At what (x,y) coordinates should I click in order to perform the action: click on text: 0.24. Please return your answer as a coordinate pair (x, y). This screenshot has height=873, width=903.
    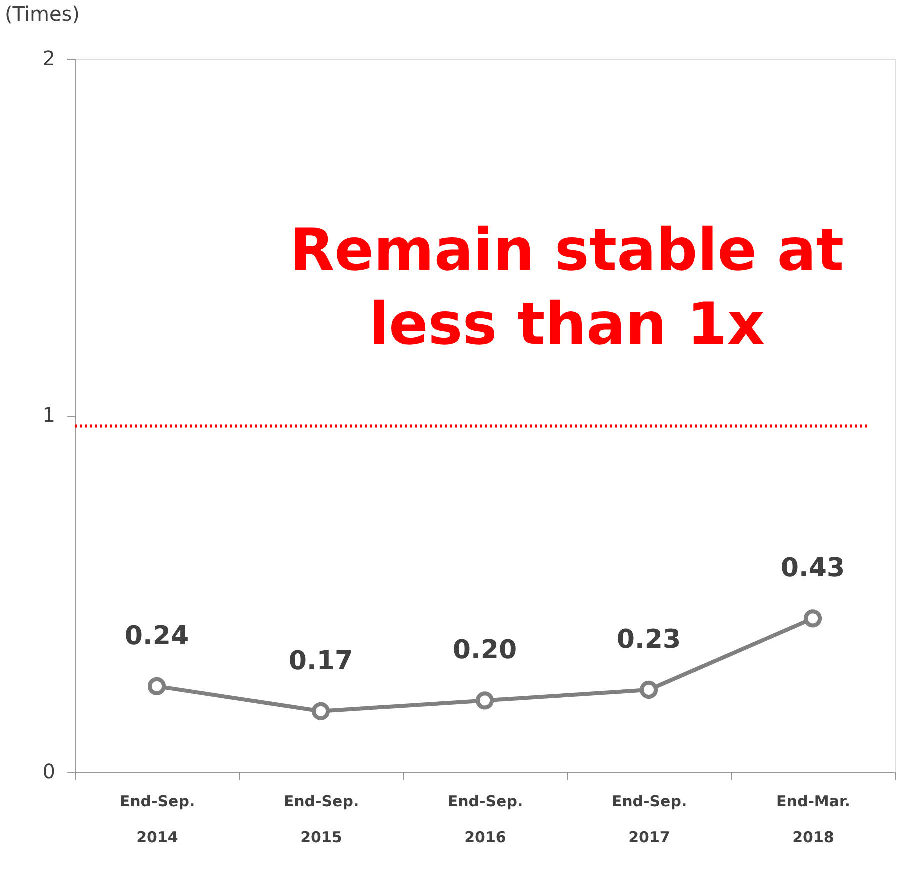
    Looking at the image, I should click on (157, 636).